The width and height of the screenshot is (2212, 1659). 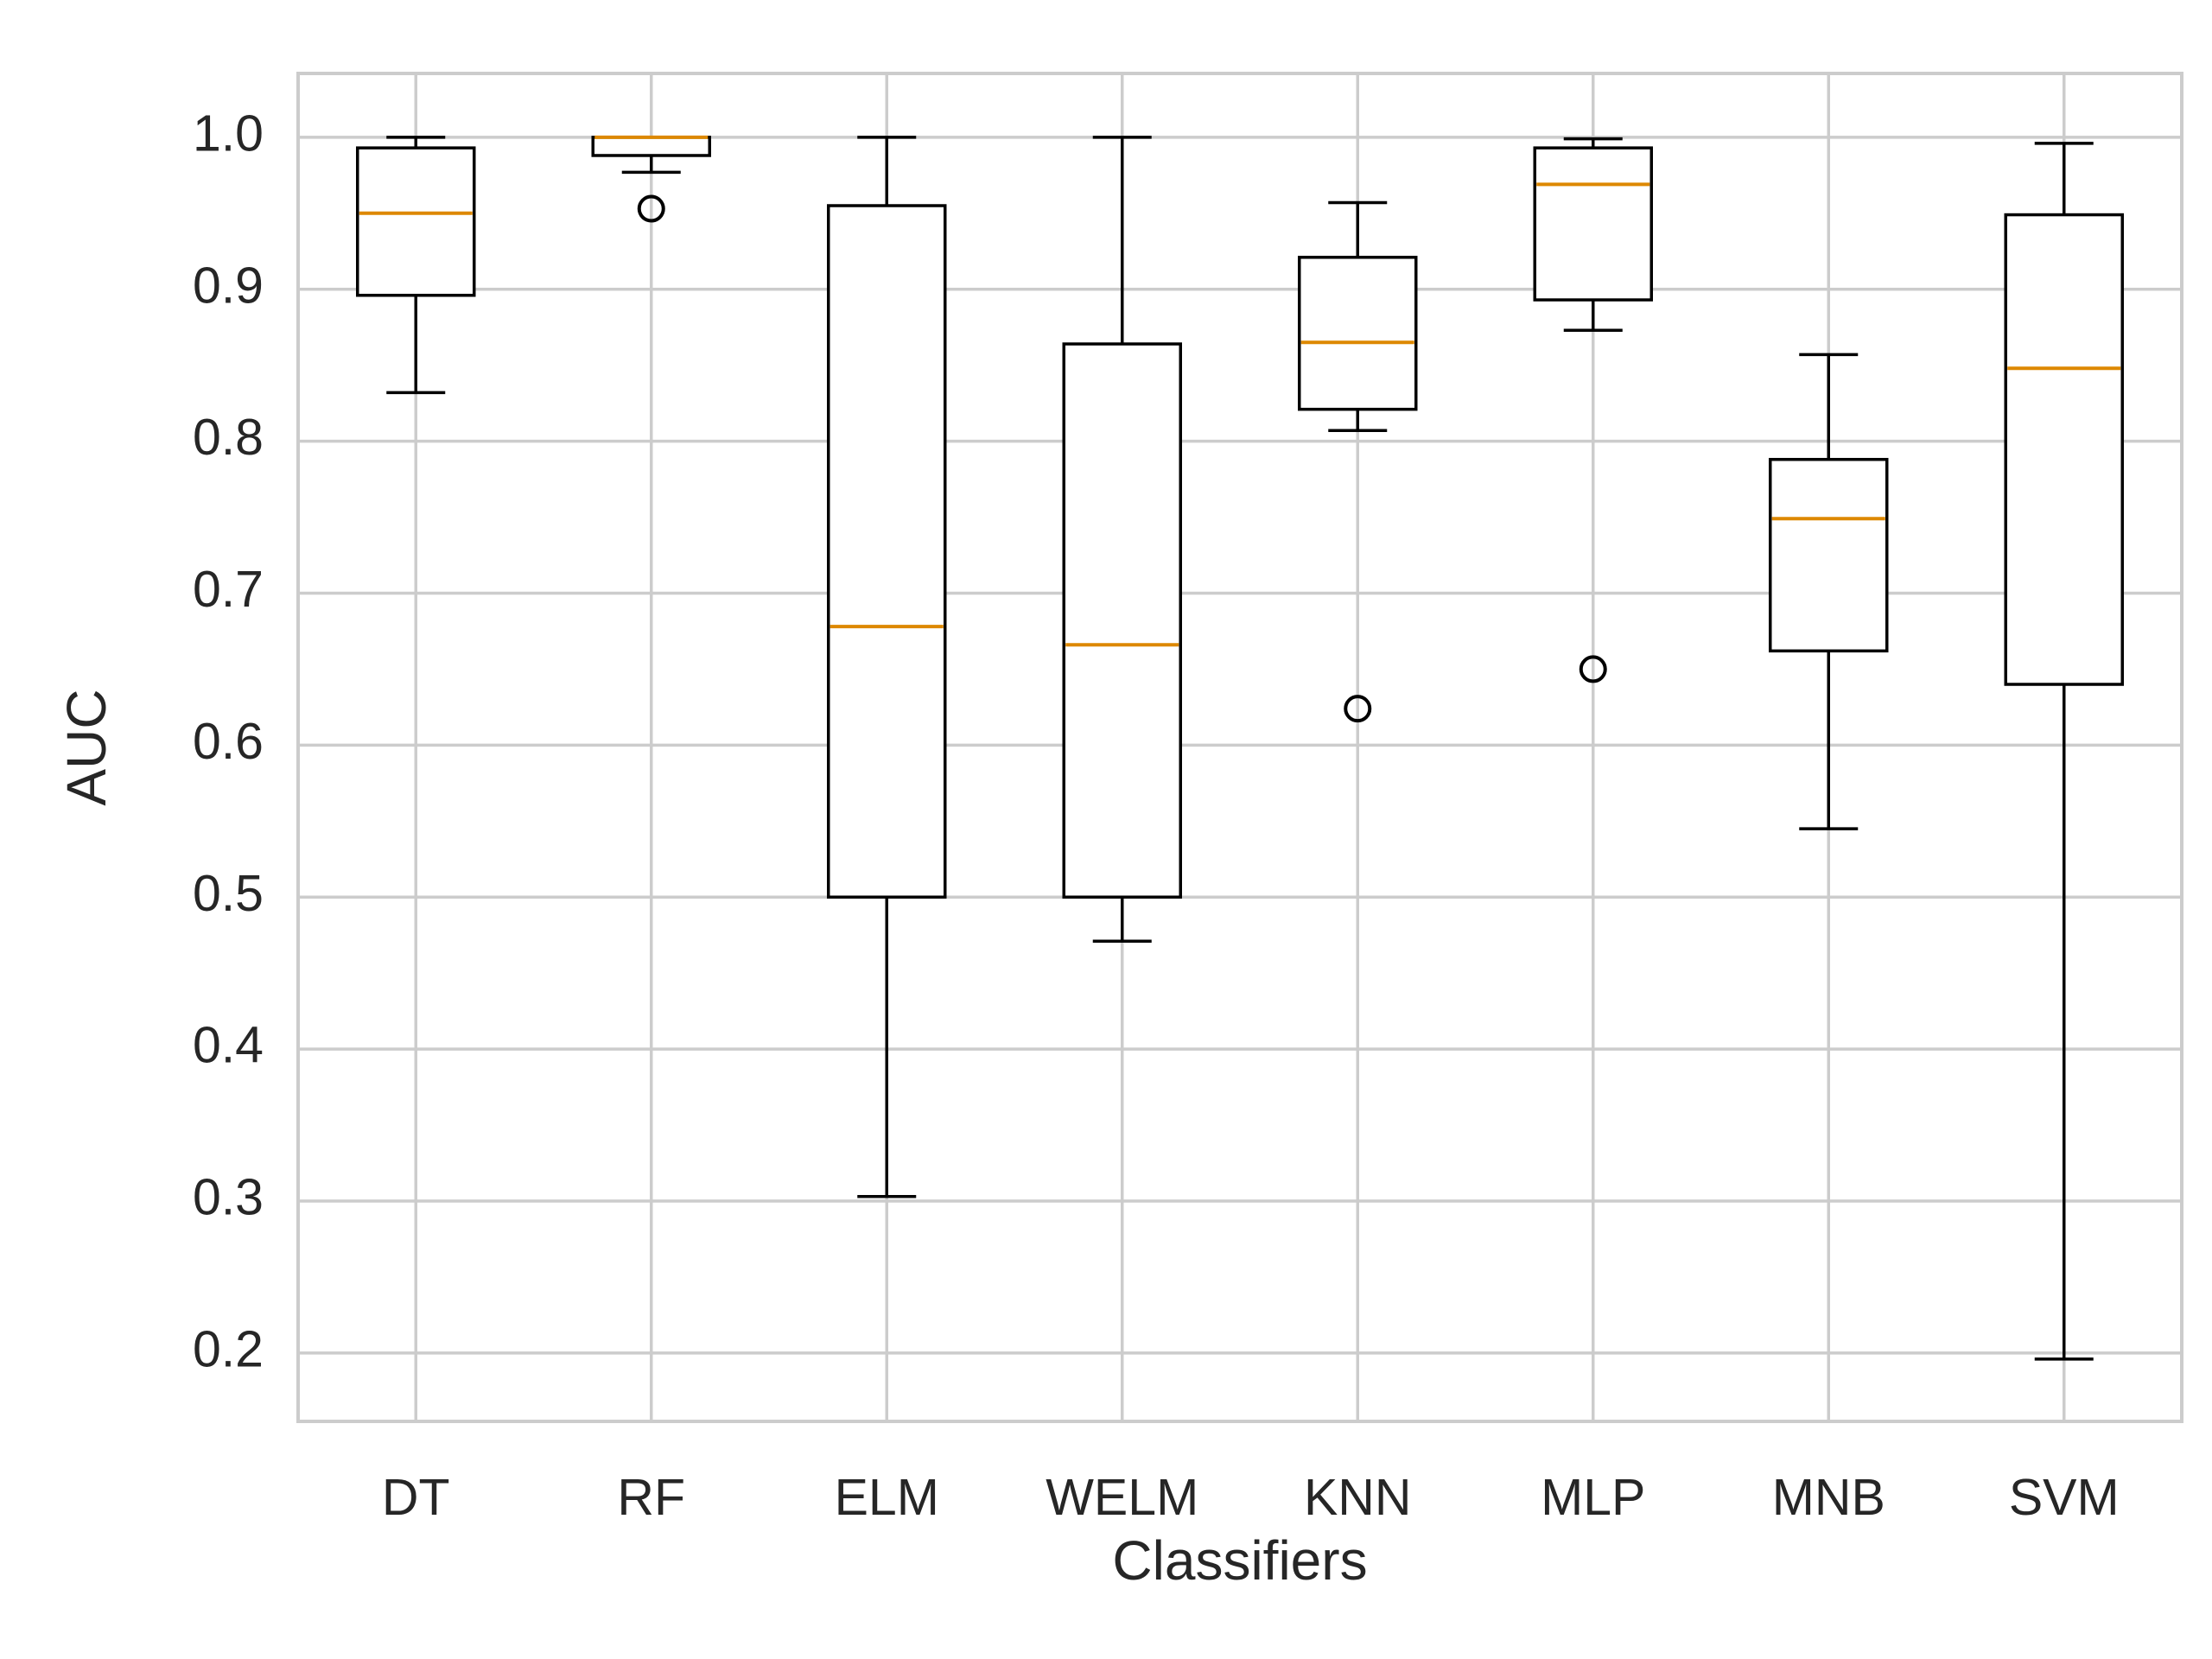 I want to click on y-tick-label: 0.6, so click(x=229, y=741).